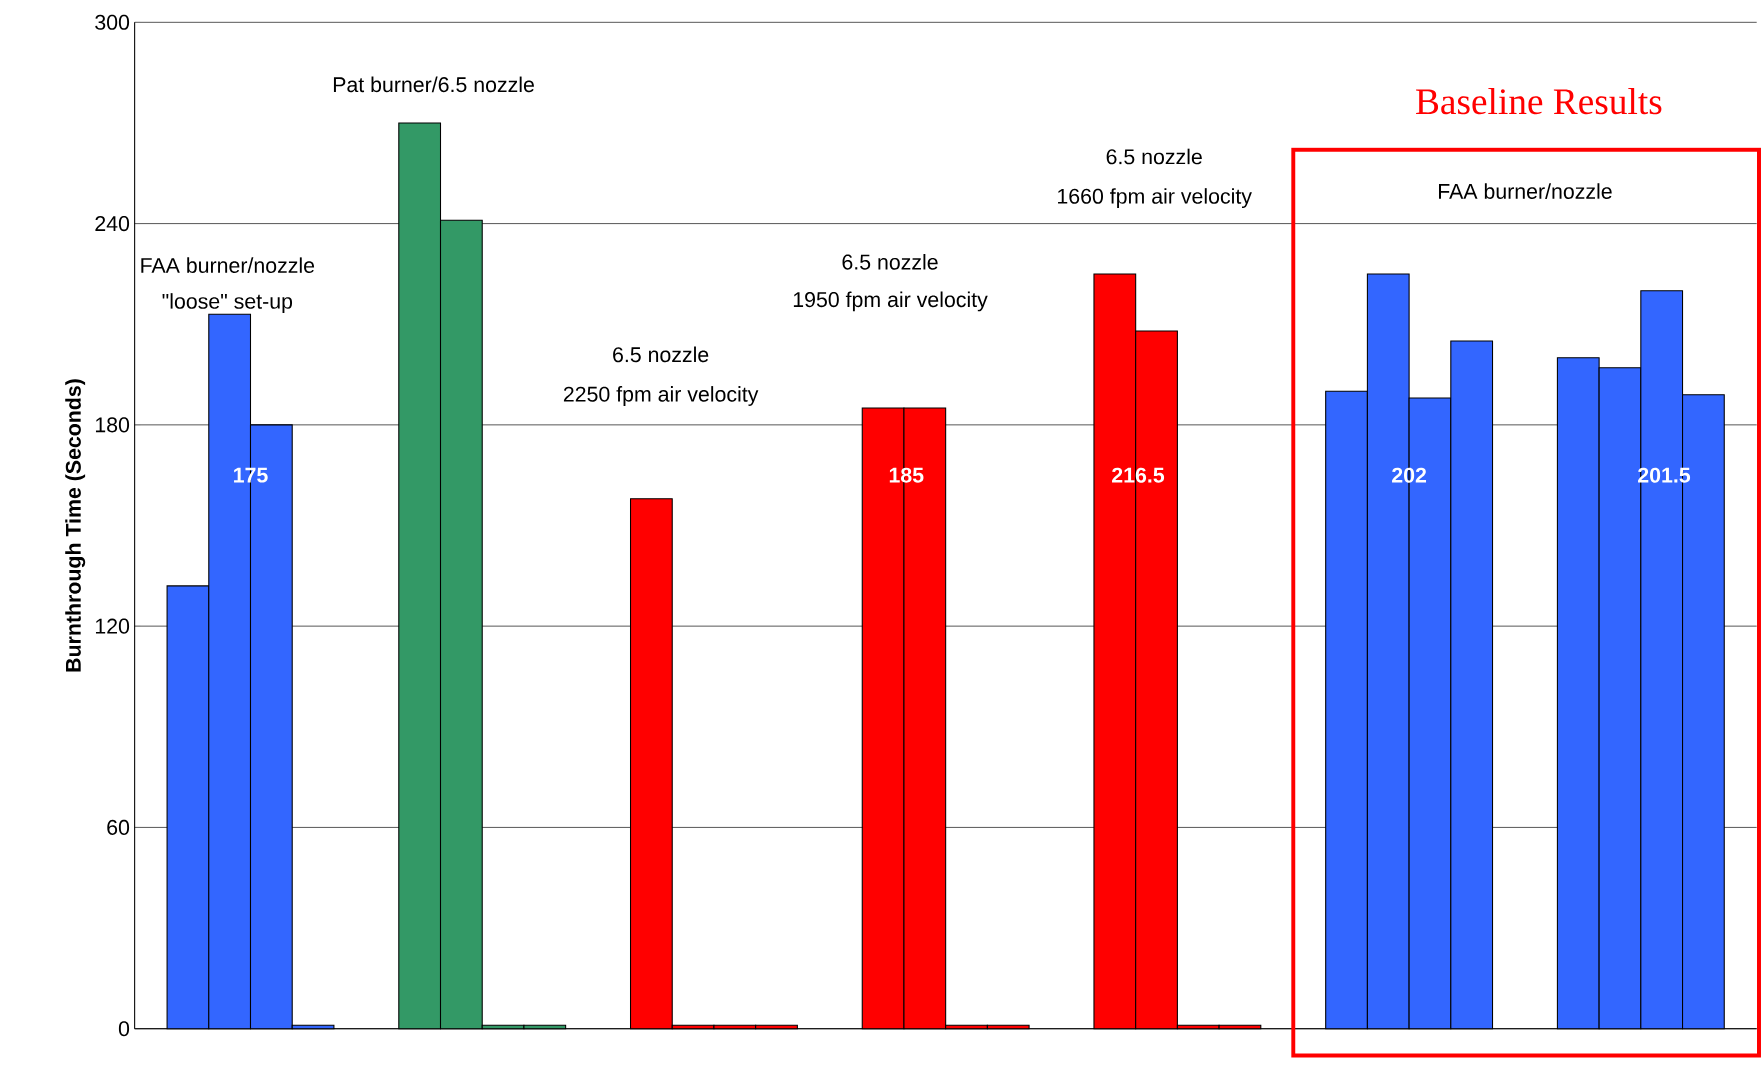 The height and width of the screenshot is (1065, 1761). What do you see at coordinates (124, 1029) in the screenshot?
I see `y-tick-label: 0` at bounding box center [124, 1029].